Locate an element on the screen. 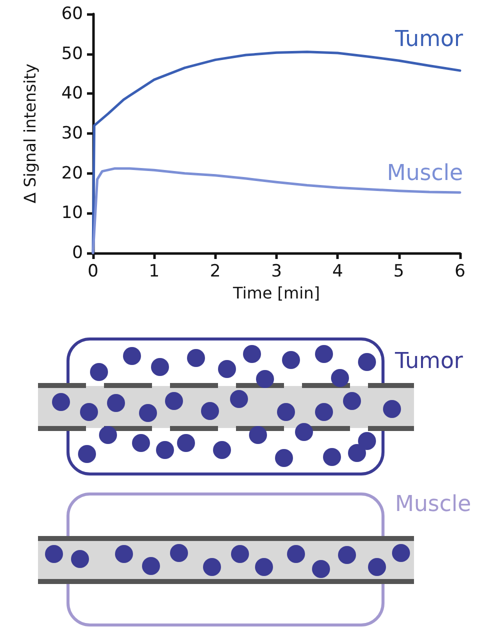 Image resolution: width=485 pixels, height=631 pixels. text: Muscle is located at coordinates (433, 504).